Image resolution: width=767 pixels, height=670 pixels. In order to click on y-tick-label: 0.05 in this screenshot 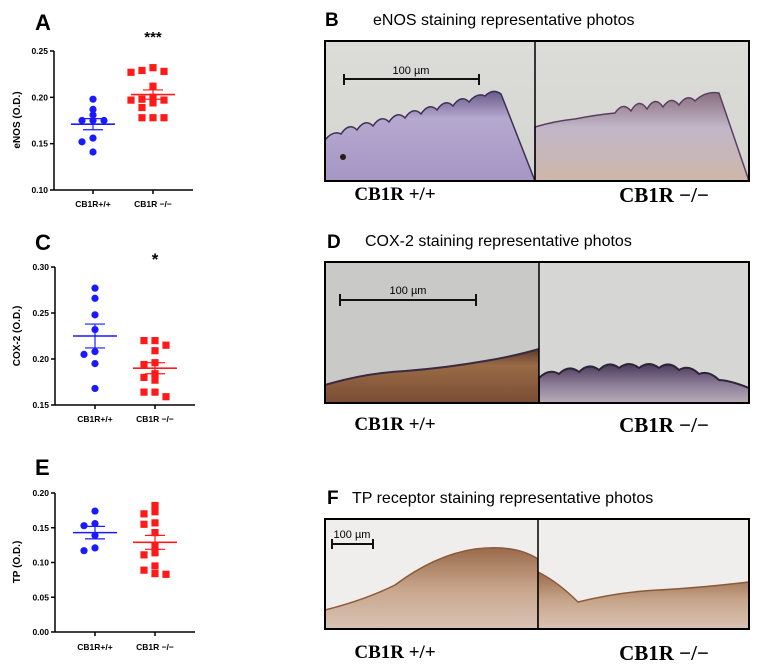, I will do `click(40, 597)`.